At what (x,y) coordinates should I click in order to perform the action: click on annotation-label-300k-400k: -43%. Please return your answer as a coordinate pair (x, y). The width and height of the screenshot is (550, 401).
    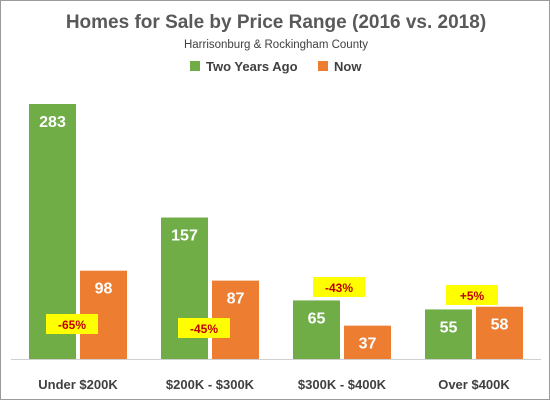
    Looking at the image, I should click on (339, 288).